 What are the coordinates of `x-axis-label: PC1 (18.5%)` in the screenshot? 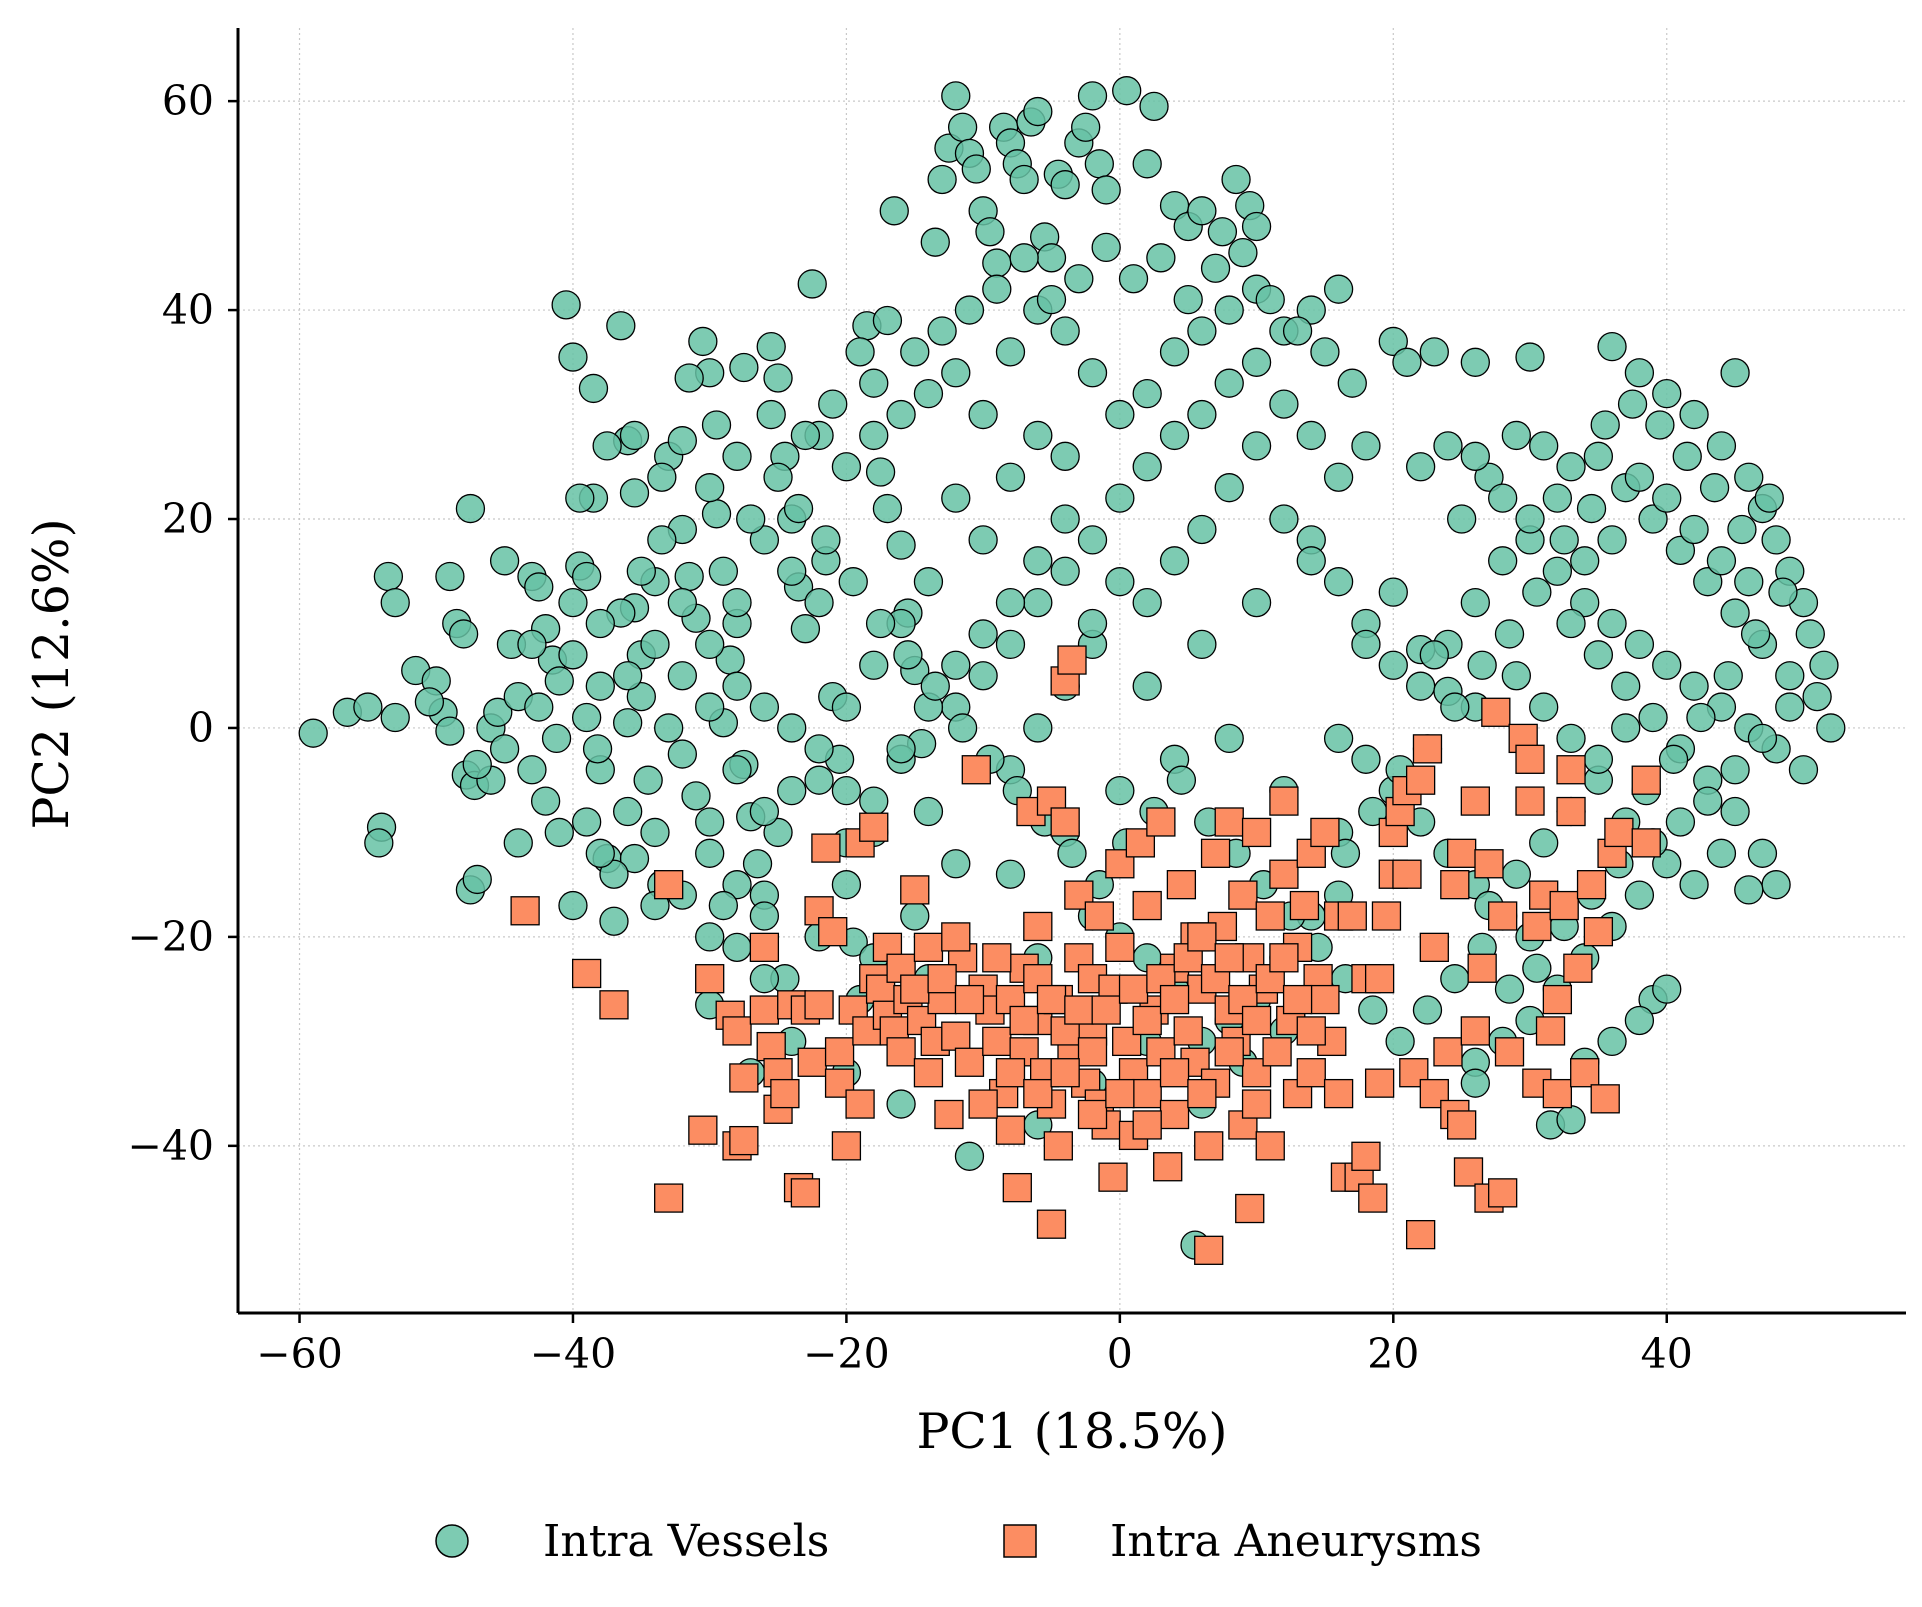 It's located at (1071, 1431).